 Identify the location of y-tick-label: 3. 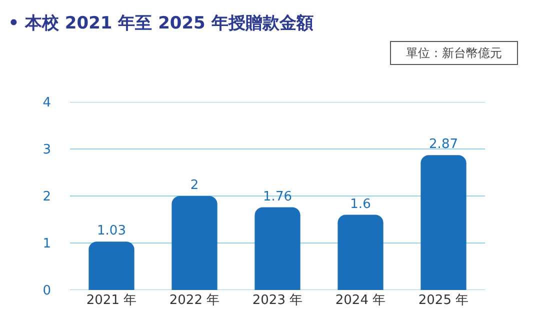
(46, 150).